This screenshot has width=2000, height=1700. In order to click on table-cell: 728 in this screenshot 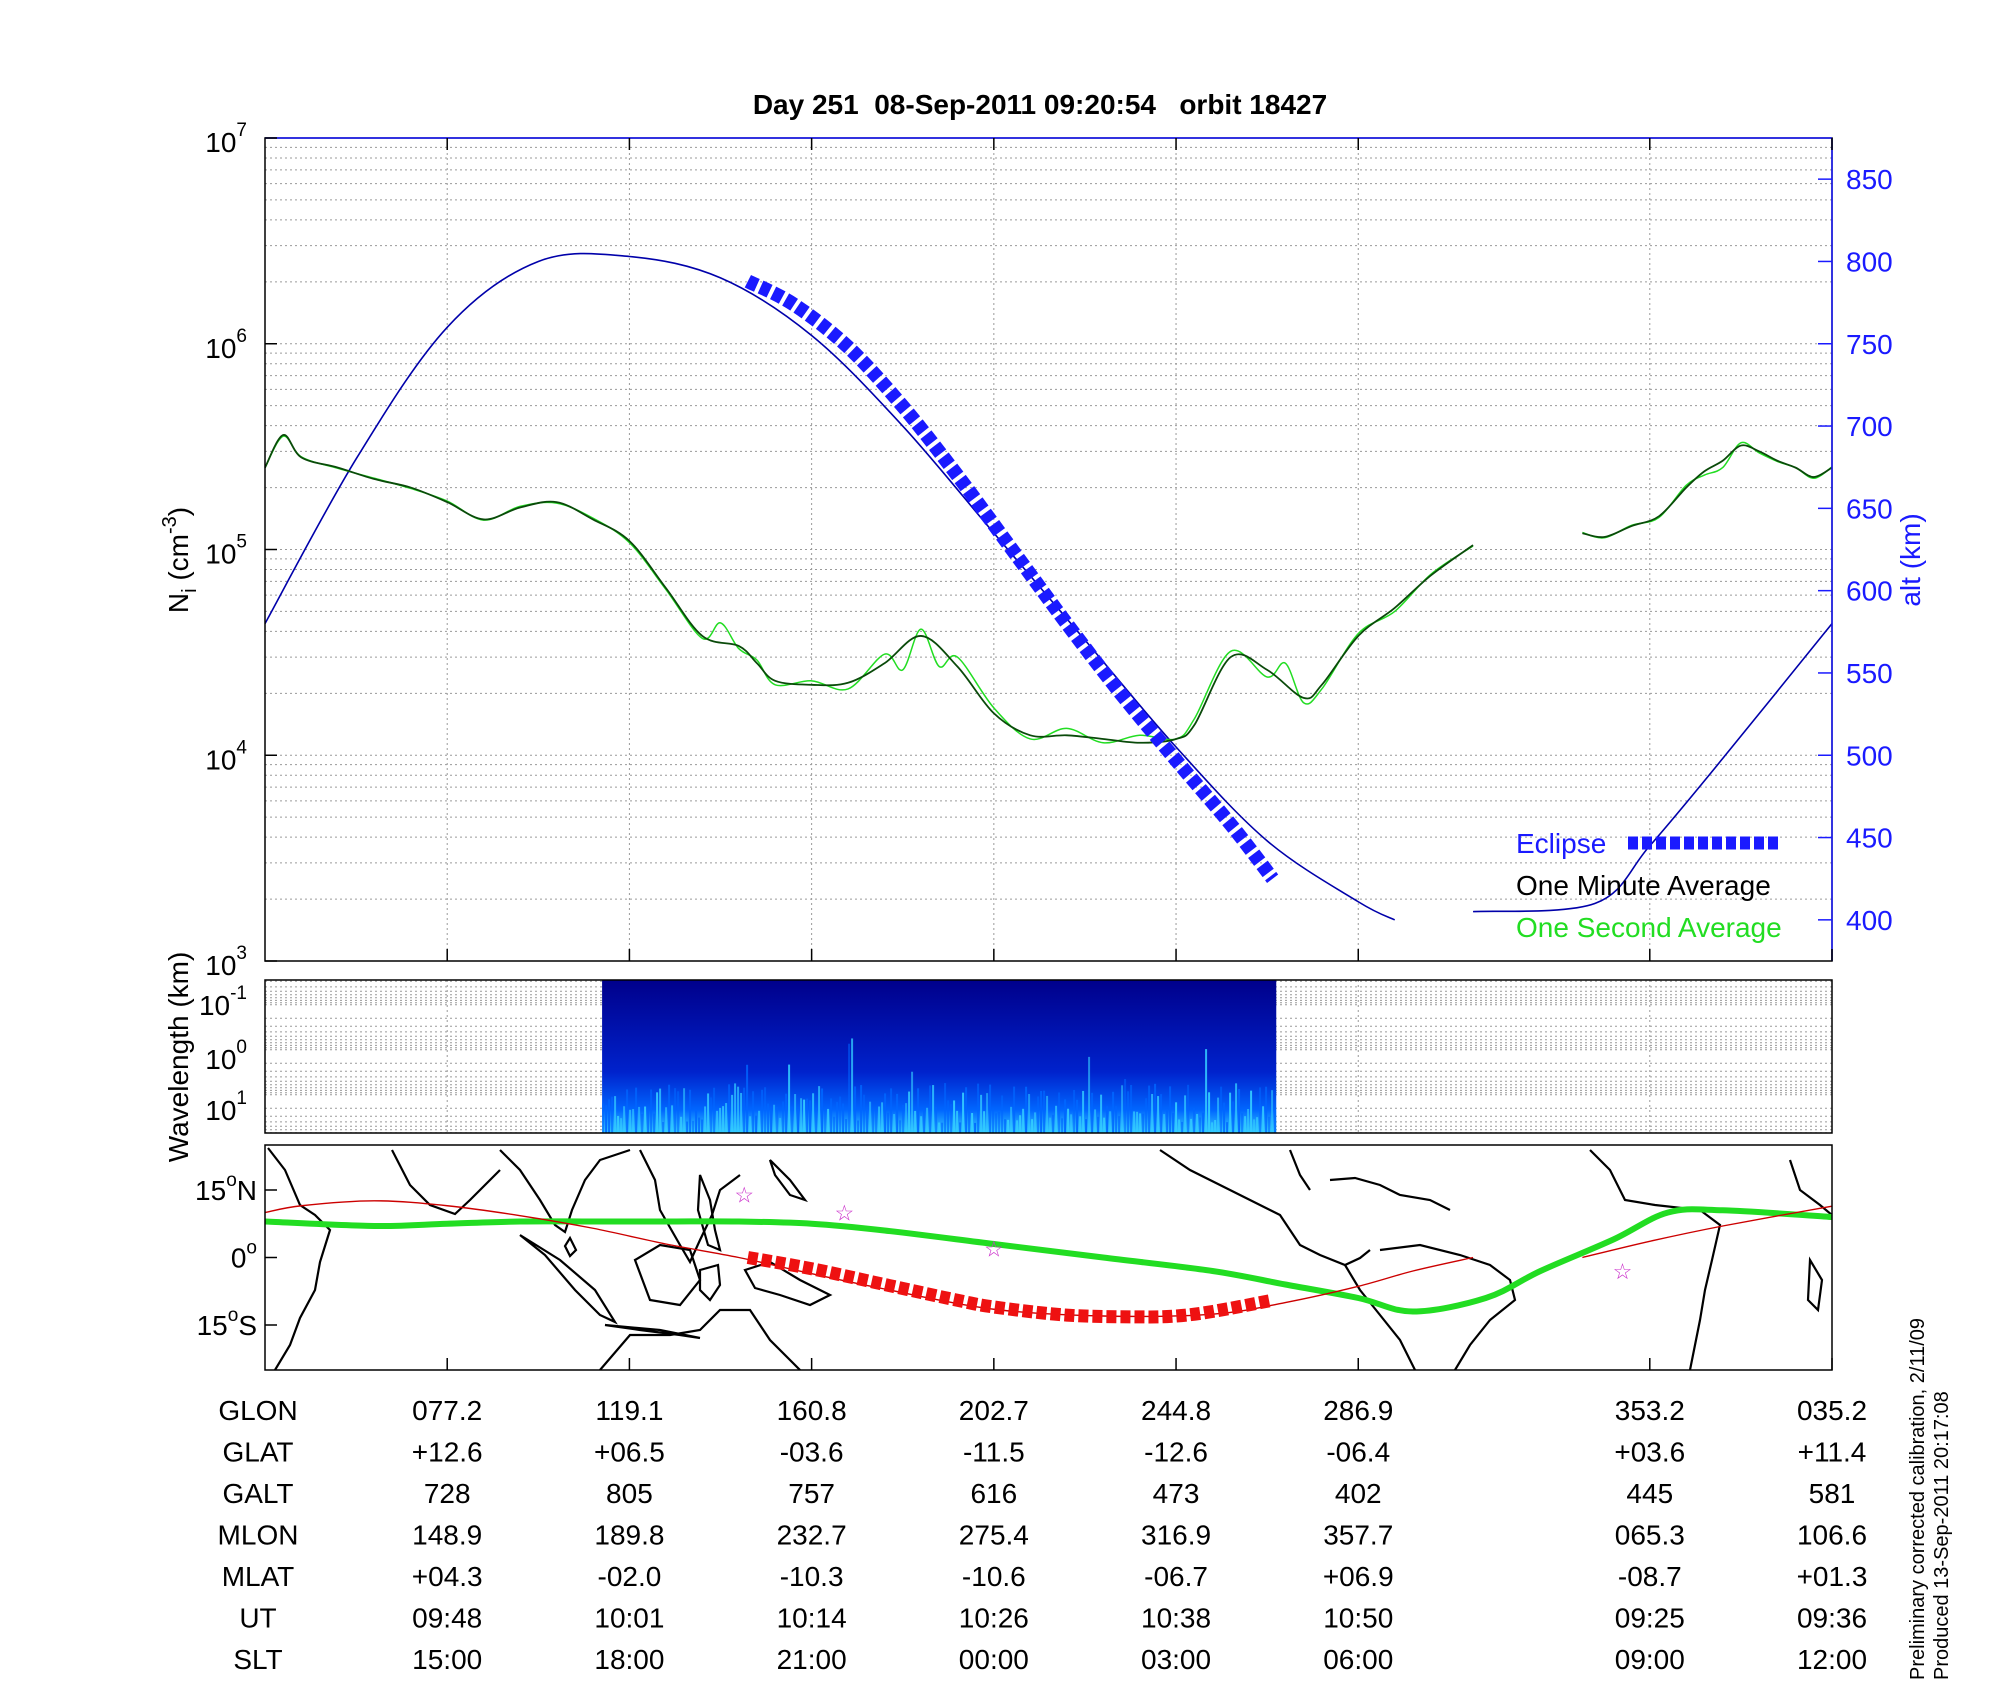, I will do `click(447, 1493)`.